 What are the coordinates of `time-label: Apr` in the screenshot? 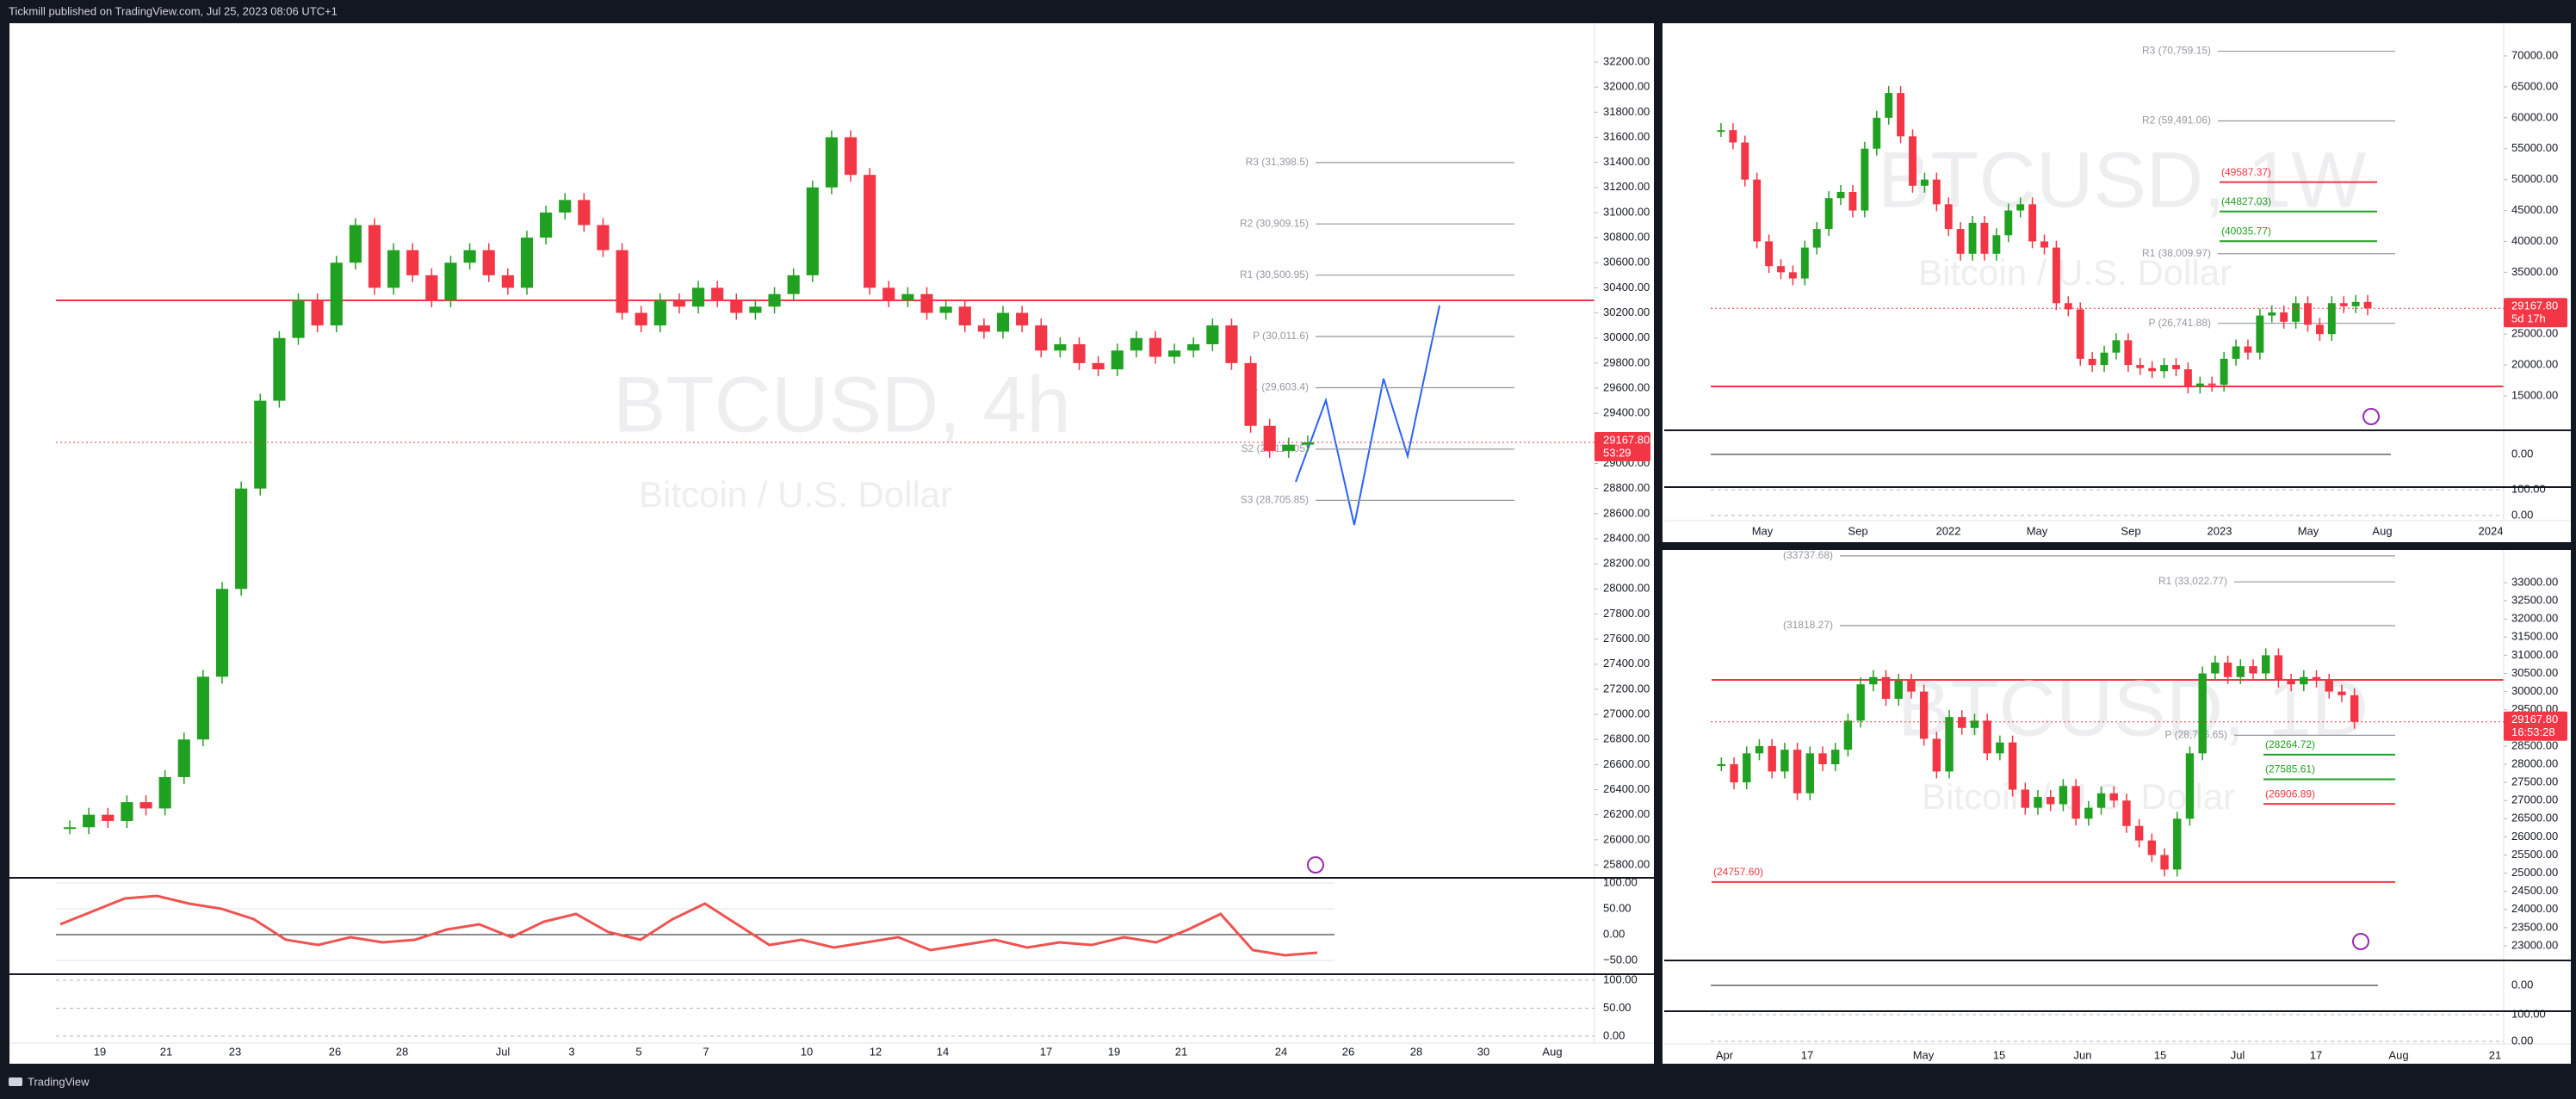 It's located at (1725, 1054).